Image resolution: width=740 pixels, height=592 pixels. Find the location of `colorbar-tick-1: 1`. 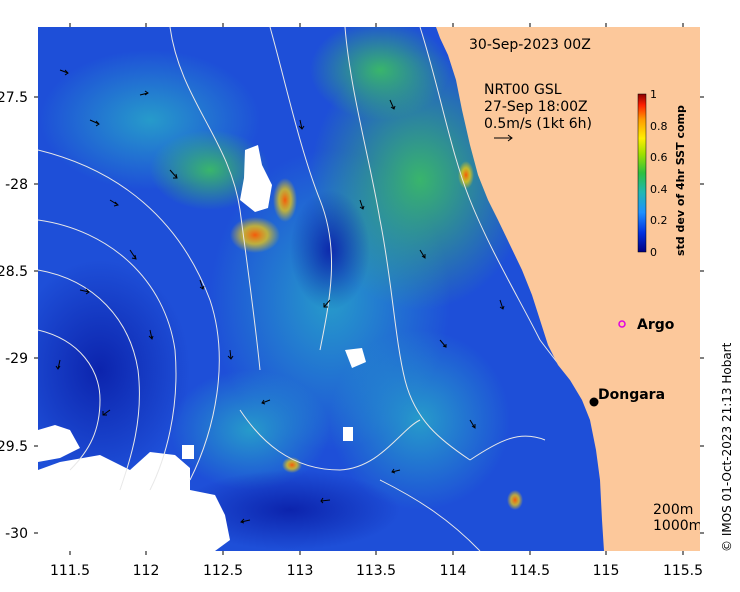

colorbar-tick-1: 1 is located at coordinates (653, 94).